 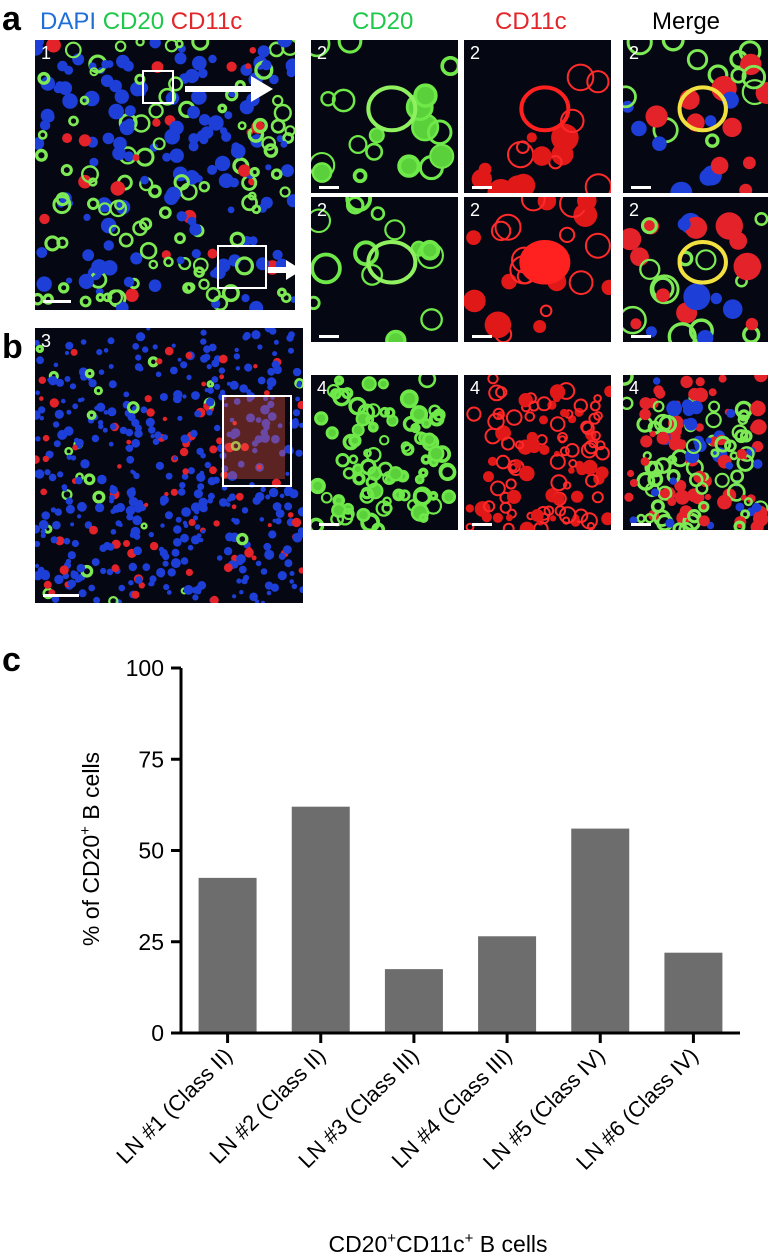 What do you see at coordinates (169, 465) in the screenshot?
I see `micrograph-overview-b-cells` at bounding box center [169, 465].